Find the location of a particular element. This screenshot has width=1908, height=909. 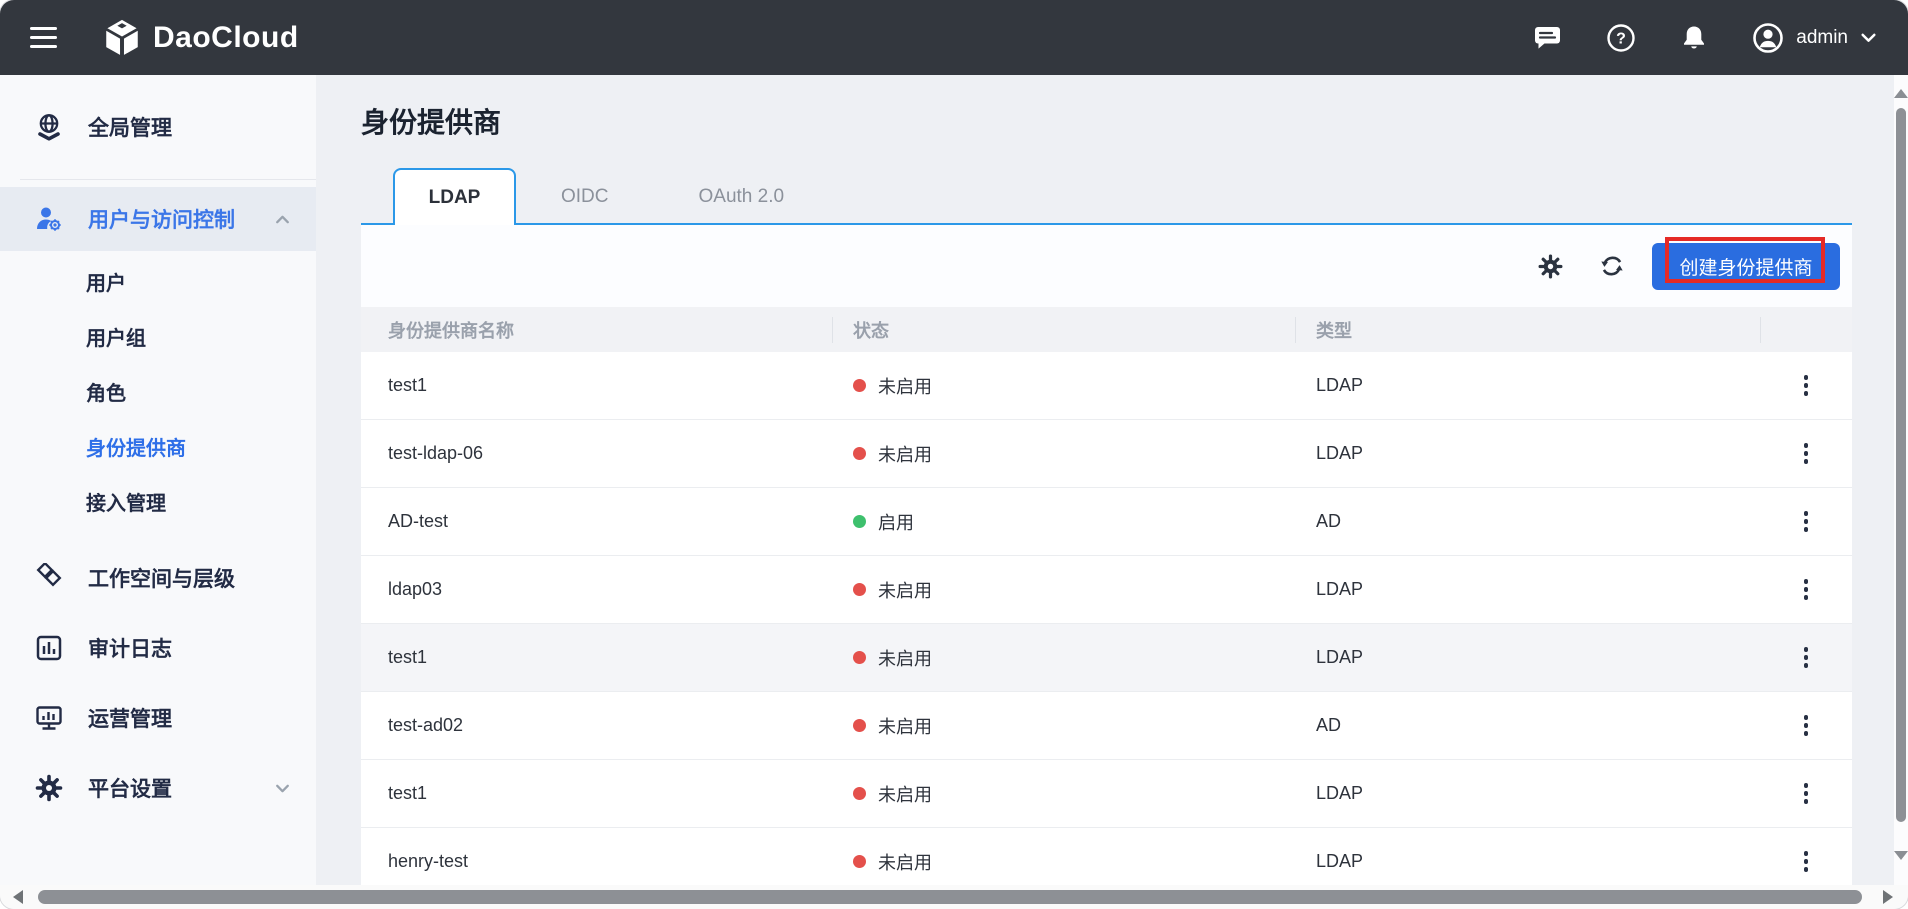

sidebar-divider is located at coordinates (168, 179).